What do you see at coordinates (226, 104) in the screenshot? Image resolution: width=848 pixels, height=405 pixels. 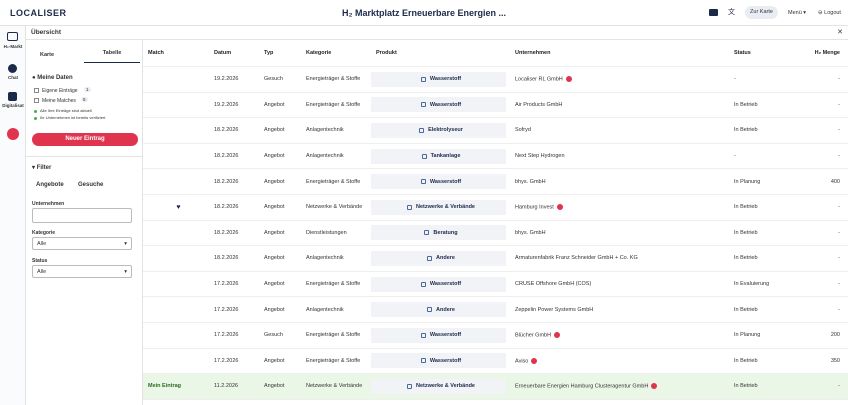 I see `date: 19.2.2026` at bounding box center [226, 104].